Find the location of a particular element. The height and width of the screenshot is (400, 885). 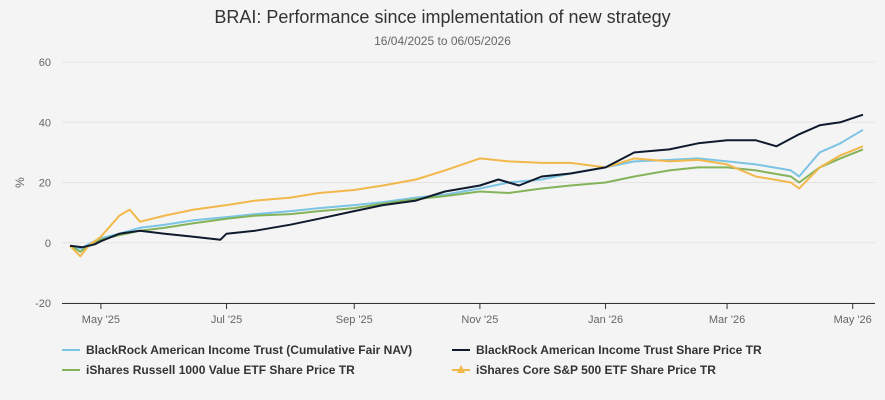

y-tick-label: 60 is located at coordinates (45, 63).